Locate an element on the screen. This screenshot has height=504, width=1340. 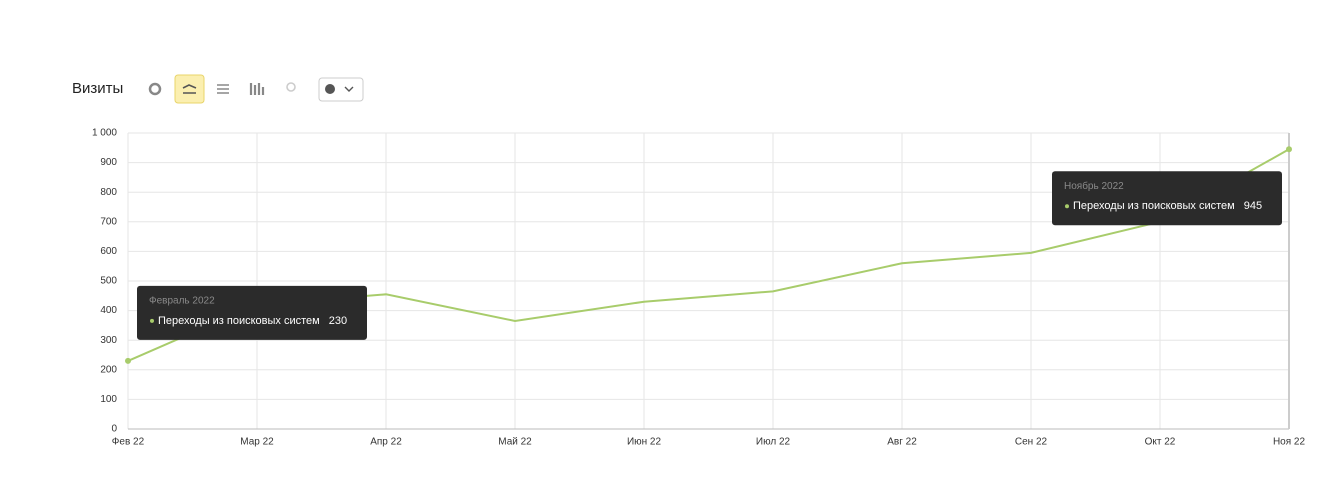
y-tick-label: 100 is located at coordinates (108, 399).